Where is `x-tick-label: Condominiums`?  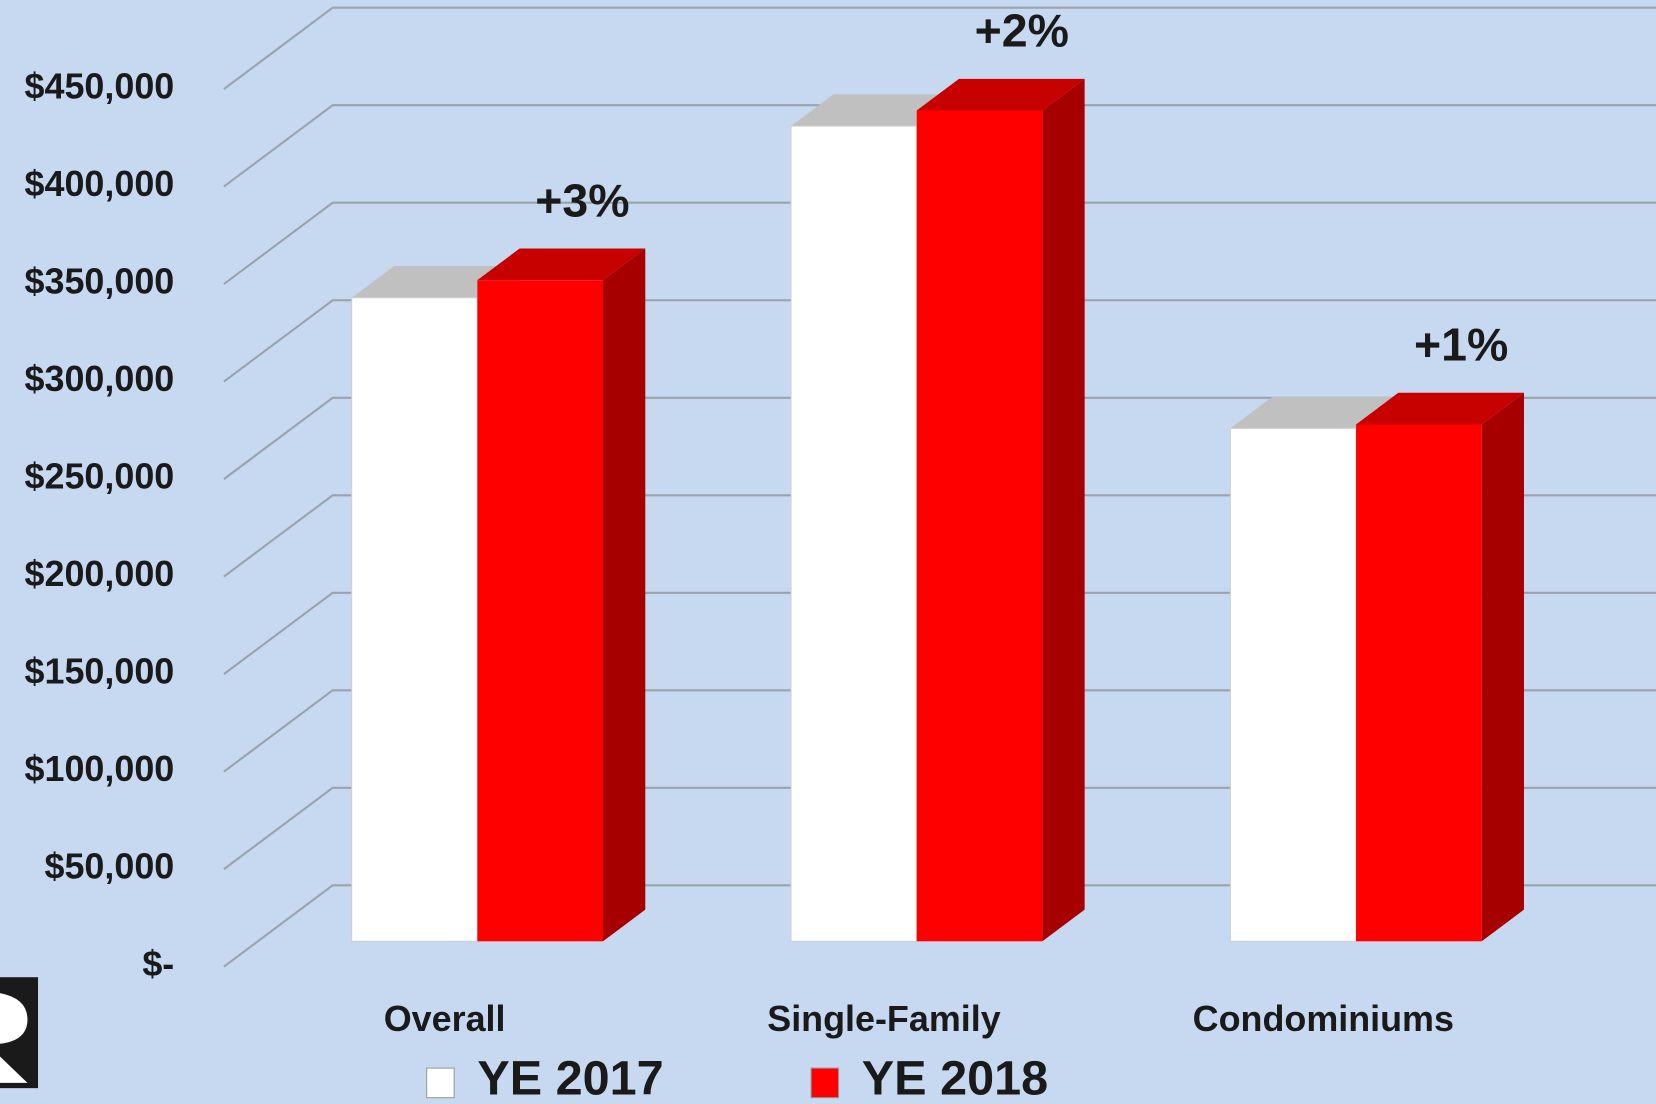 x-tick-label: Condominiums is located at coordinates (1323, 1018).